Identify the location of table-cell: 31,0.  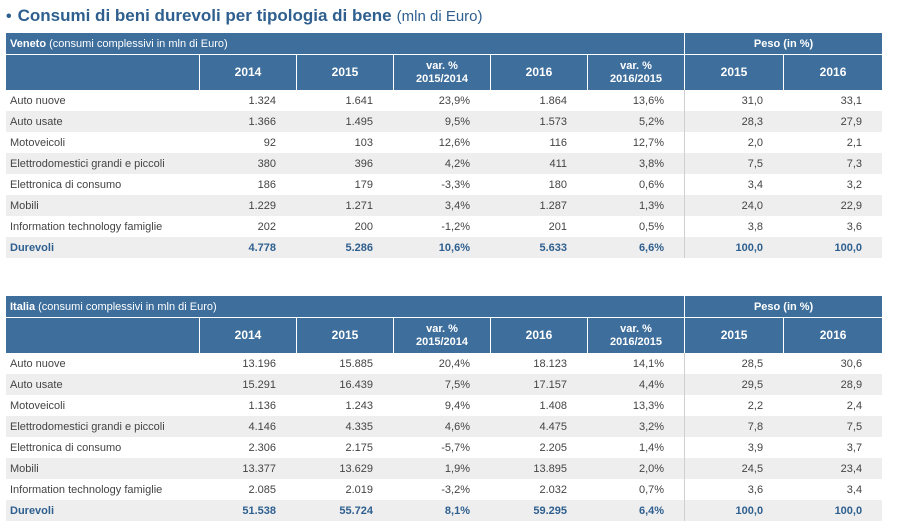
(734, 100).